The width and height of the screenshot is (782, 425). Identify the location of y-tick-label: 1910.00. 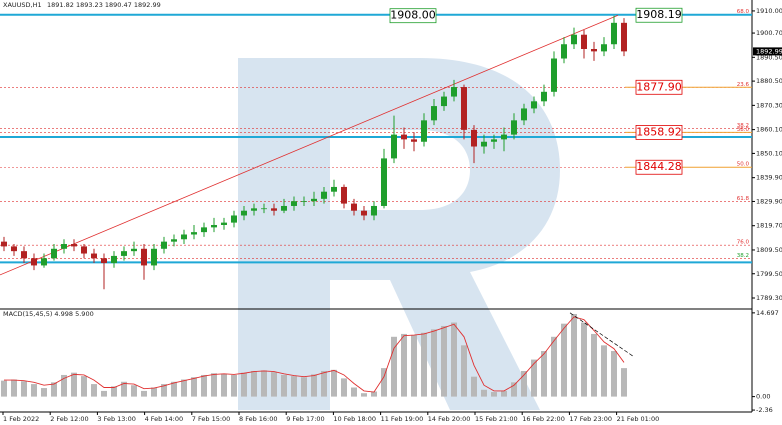
(769, 11).